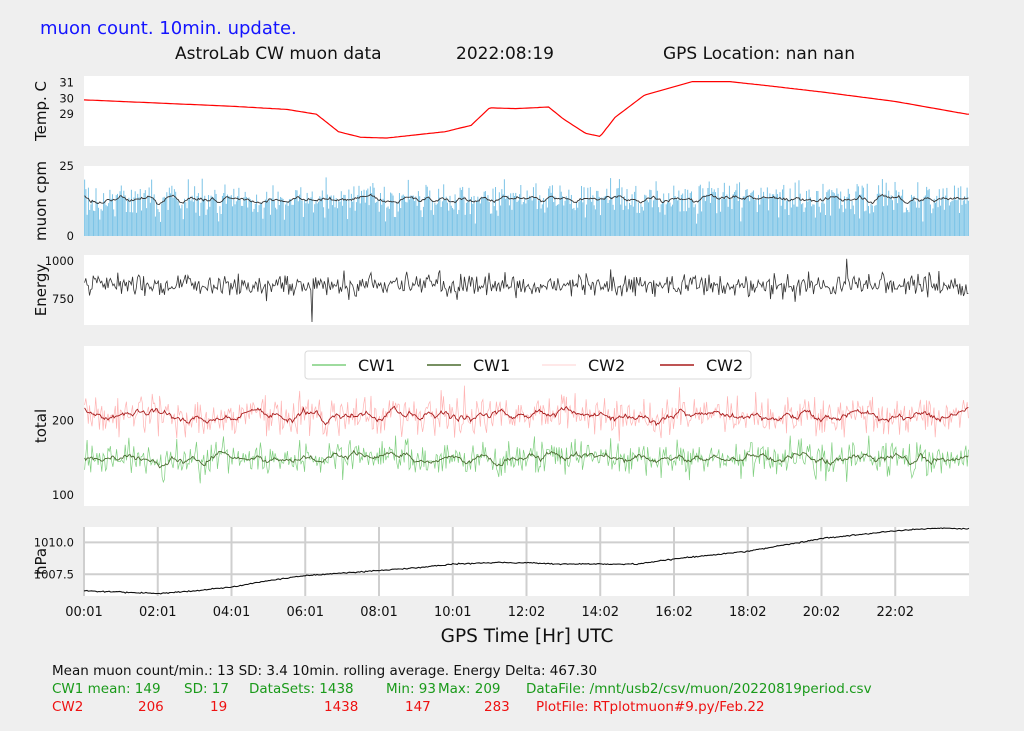 This screenshot has height=731, width=1024. I want to click on cw1-datasets: DataSets: 1438, so click(301, 689).